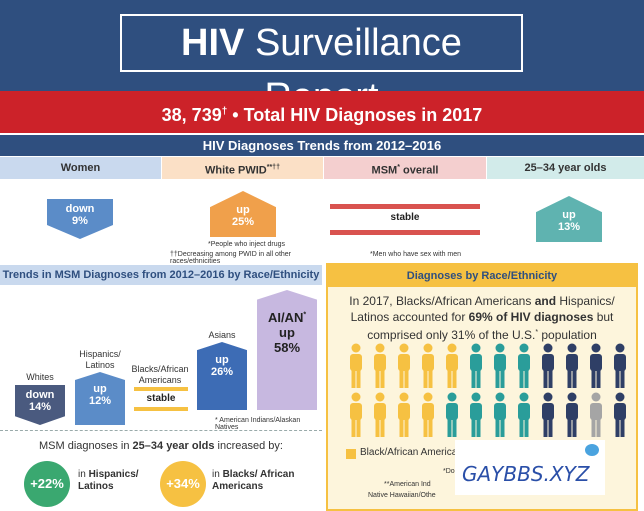 The image size is (644, 511). What do you see at coordinates (213, 43) in the screenshot?
I see `title-bold: HIV` at bounding box center [213, 43].